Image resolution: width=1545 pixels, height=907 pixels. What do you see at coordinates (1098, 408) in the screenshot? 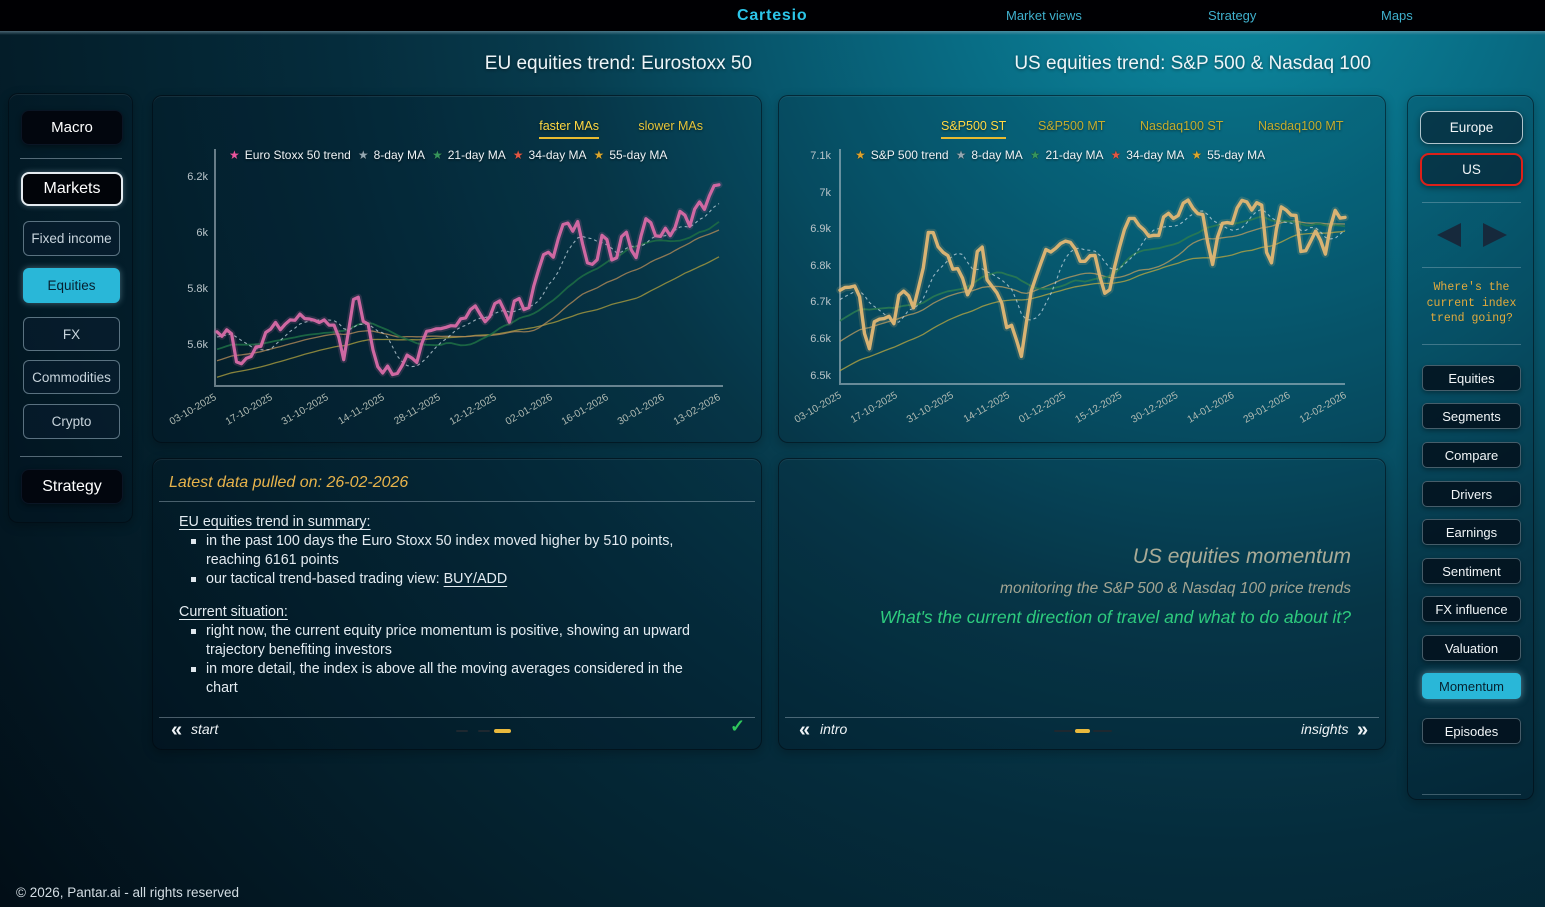
I see `svg-text: 15-12-2025` at bounding box center [1098, 408].